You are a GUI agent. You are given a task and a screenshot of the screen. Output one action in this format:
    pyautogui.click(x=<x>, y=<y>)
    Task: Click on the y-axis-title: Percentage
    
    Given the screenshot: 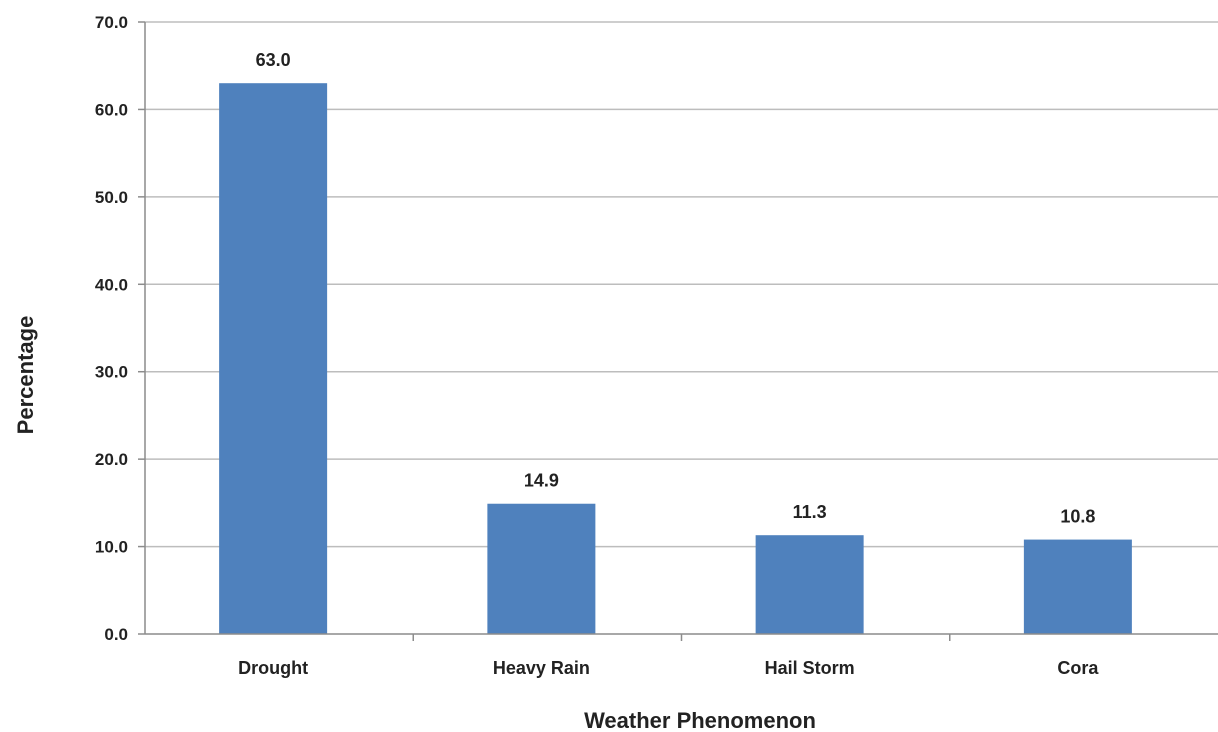 What is the action you would take?
    pyautogui.click(x=25, y=375)
    